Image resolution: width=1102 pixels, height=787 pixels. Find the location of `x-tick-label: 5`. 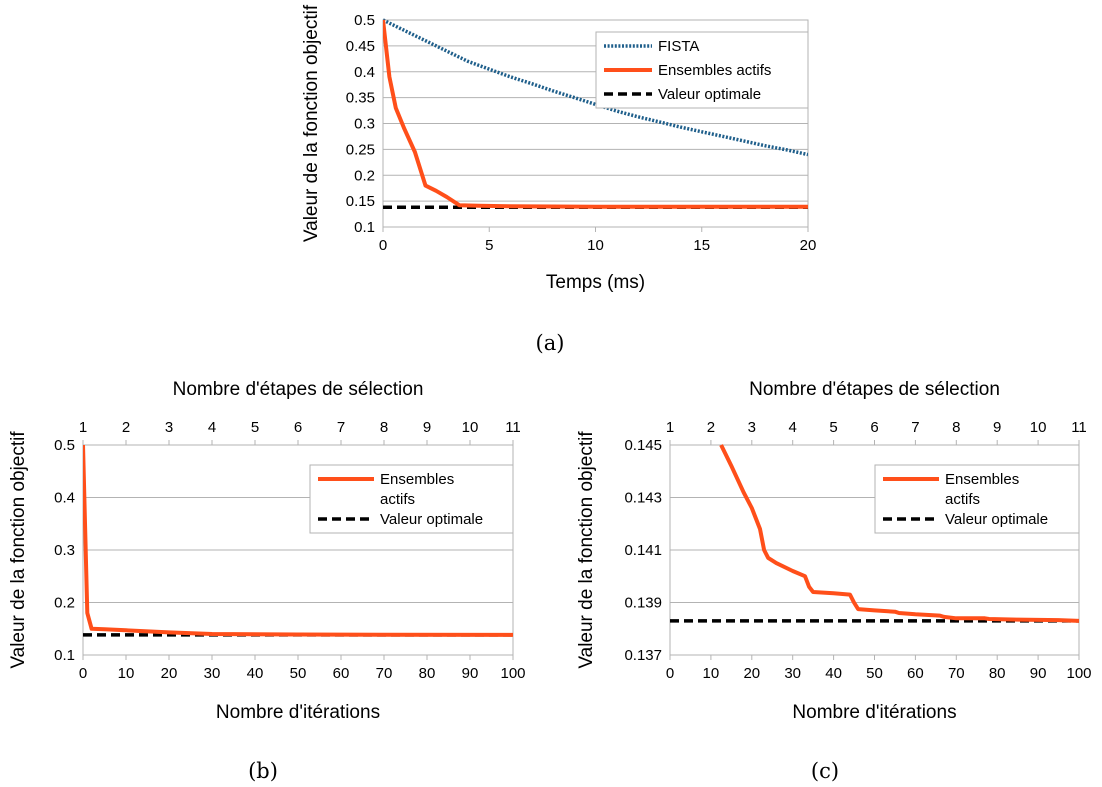

x-tick-label: 5 is located at coordinates (489, 245).